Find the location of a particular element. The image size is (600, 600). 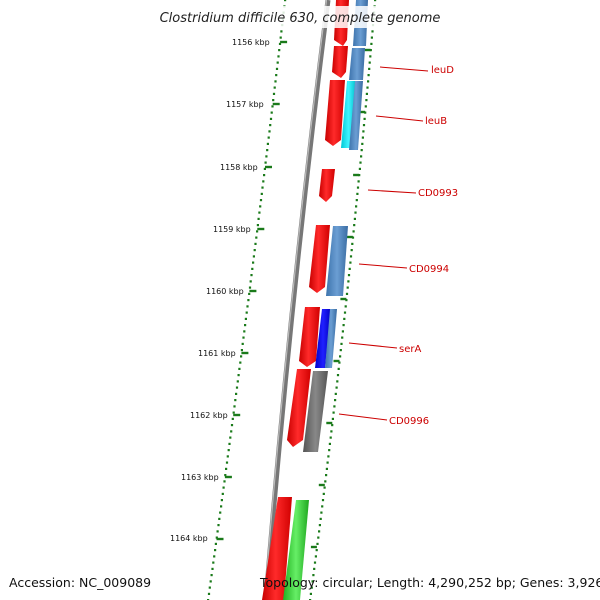

kbp-label: 1159 kbp is located at coordinates (232, 229).